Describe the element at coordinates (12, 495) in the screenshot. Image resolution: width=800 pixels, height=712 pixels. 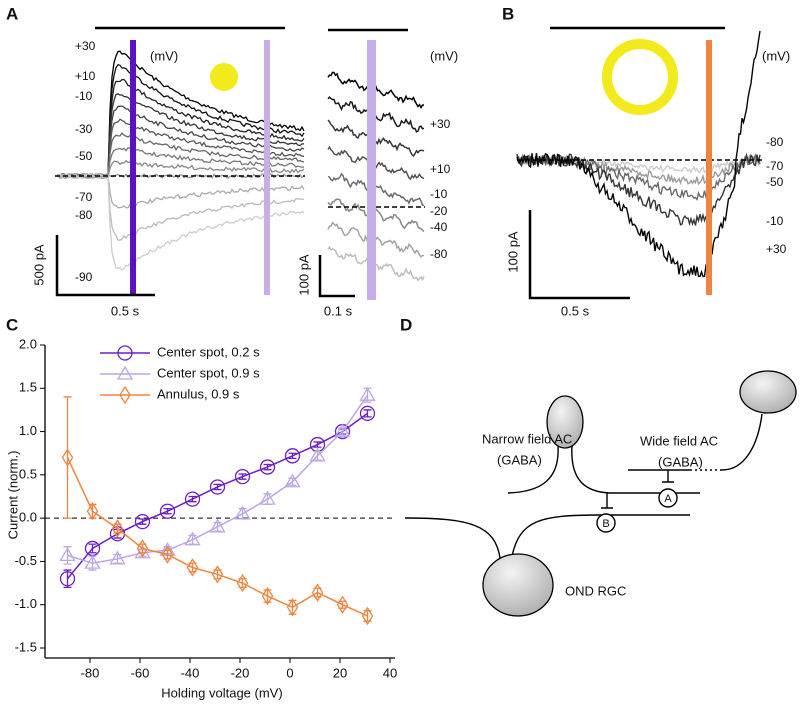
I see `y-axis-label: Current (norm.)` at that location.